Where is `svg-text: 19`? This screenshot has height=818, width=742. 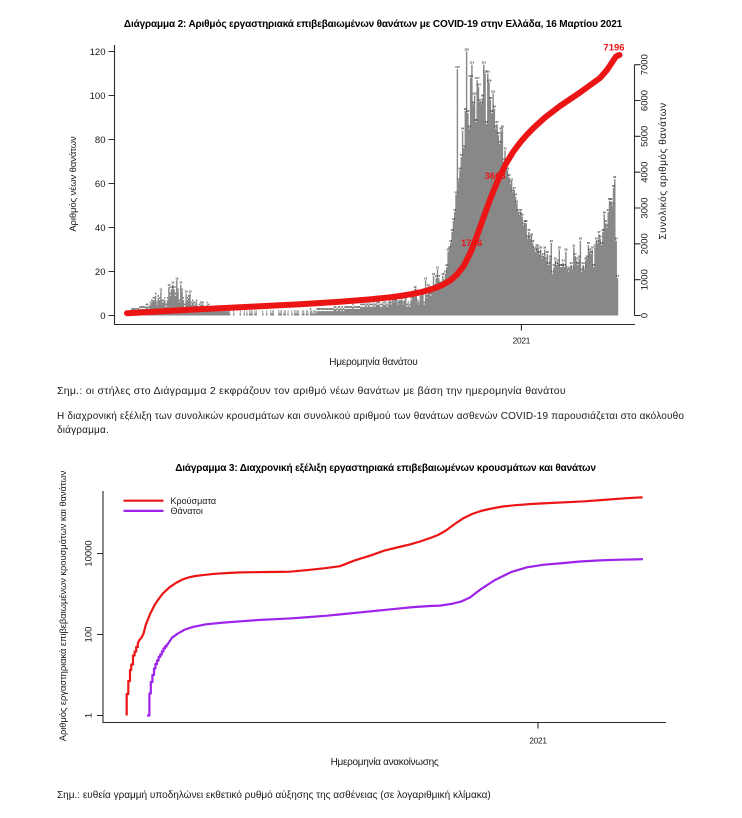 svg-text: 19 is located at coordinates (553, 272).